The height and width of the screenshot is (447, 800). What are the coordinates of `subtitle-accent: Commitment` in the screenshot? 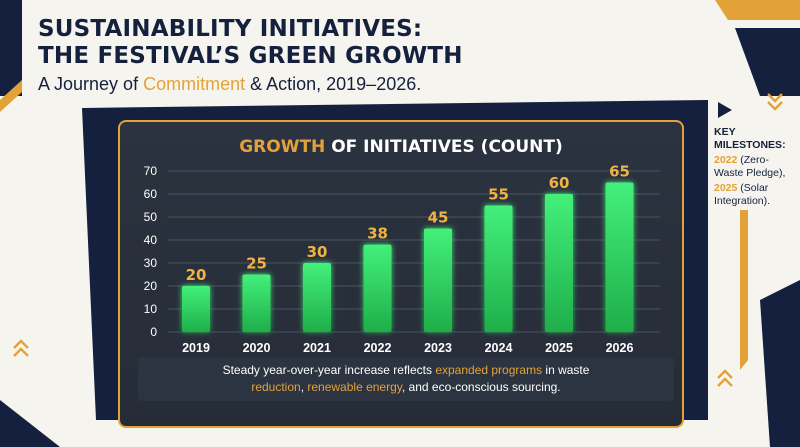 It's located at (194, 84).